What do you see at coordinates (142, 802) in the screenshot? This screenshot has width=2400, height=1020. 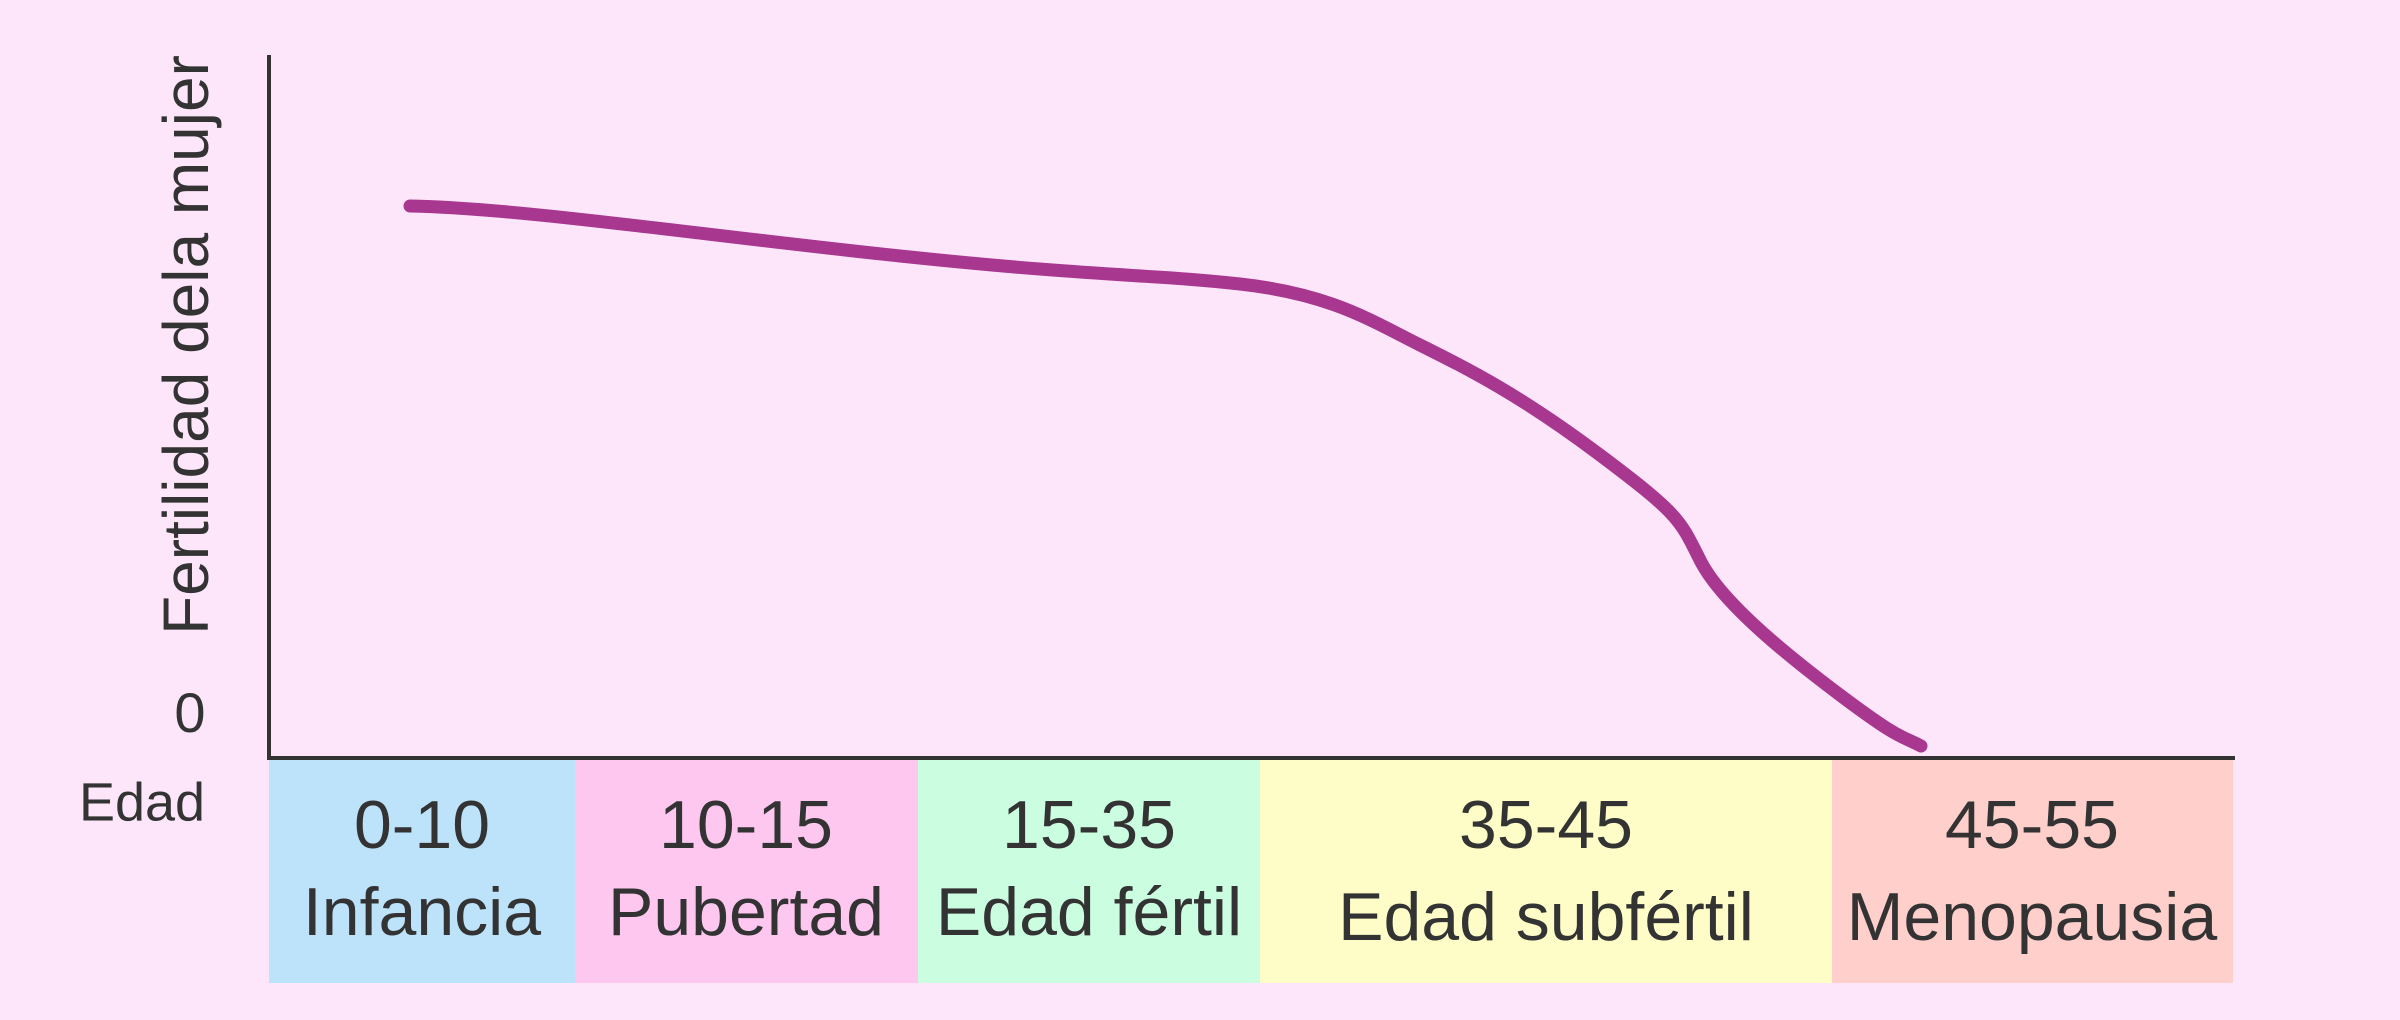 I see `x-axis-label: Edad` at bounding box center [142, 802].